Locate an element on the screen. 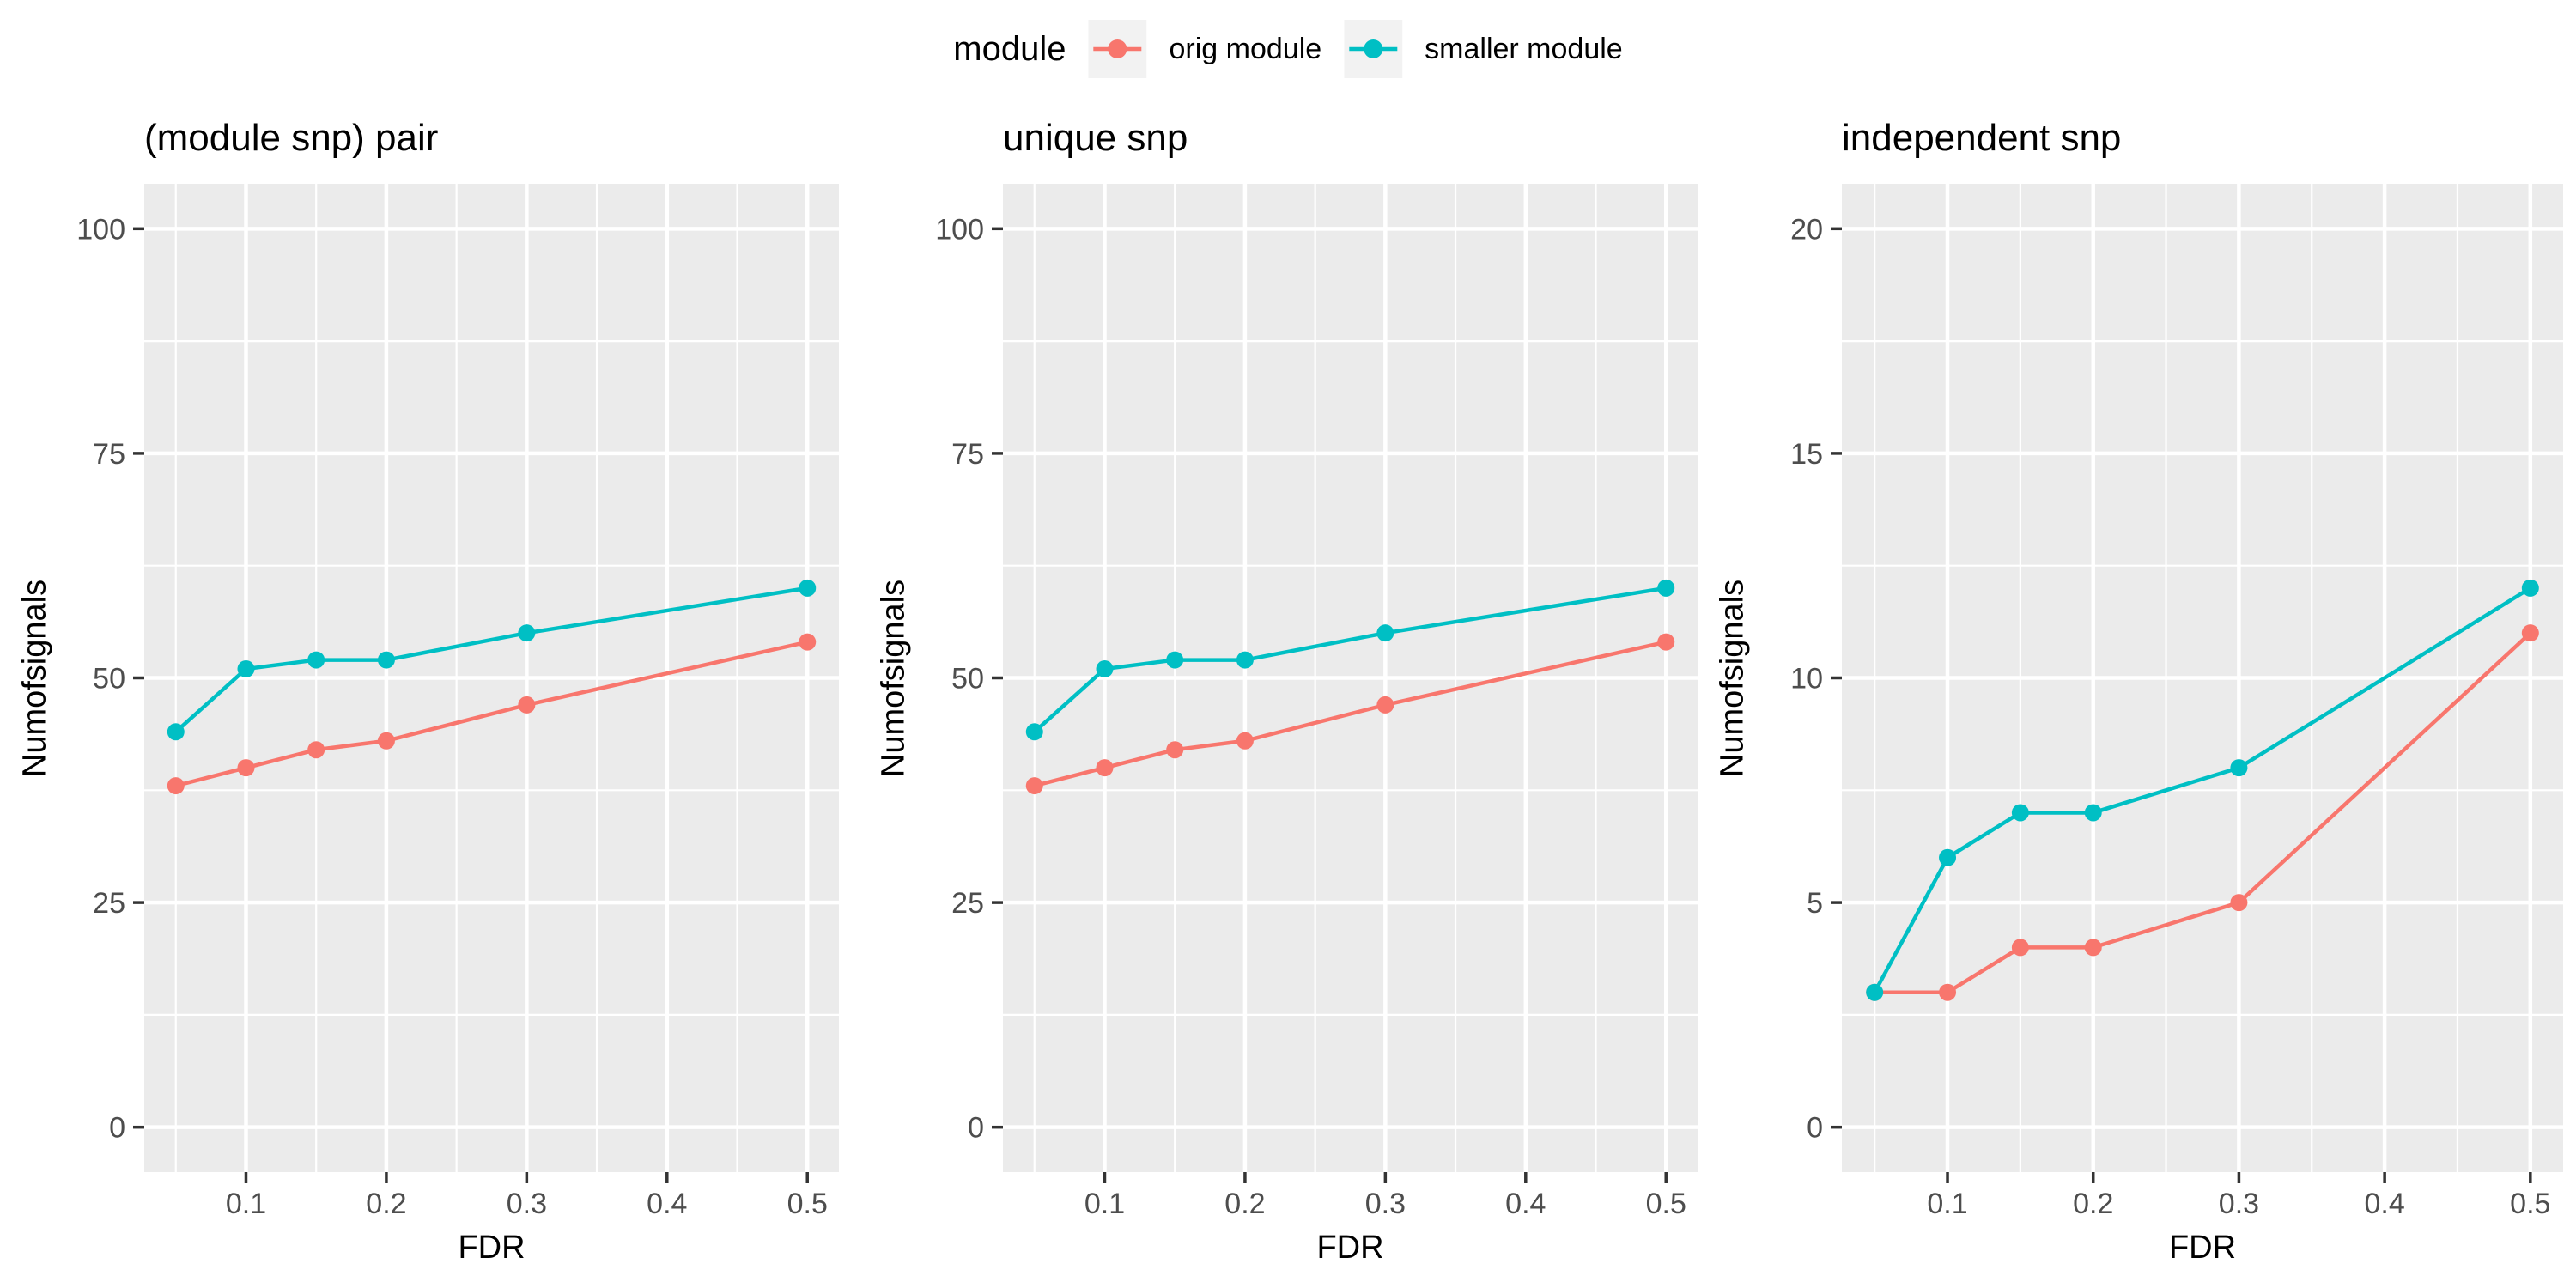  y-axis-title-panel-3: Numofsignals is located at coordinates (1733, 678).